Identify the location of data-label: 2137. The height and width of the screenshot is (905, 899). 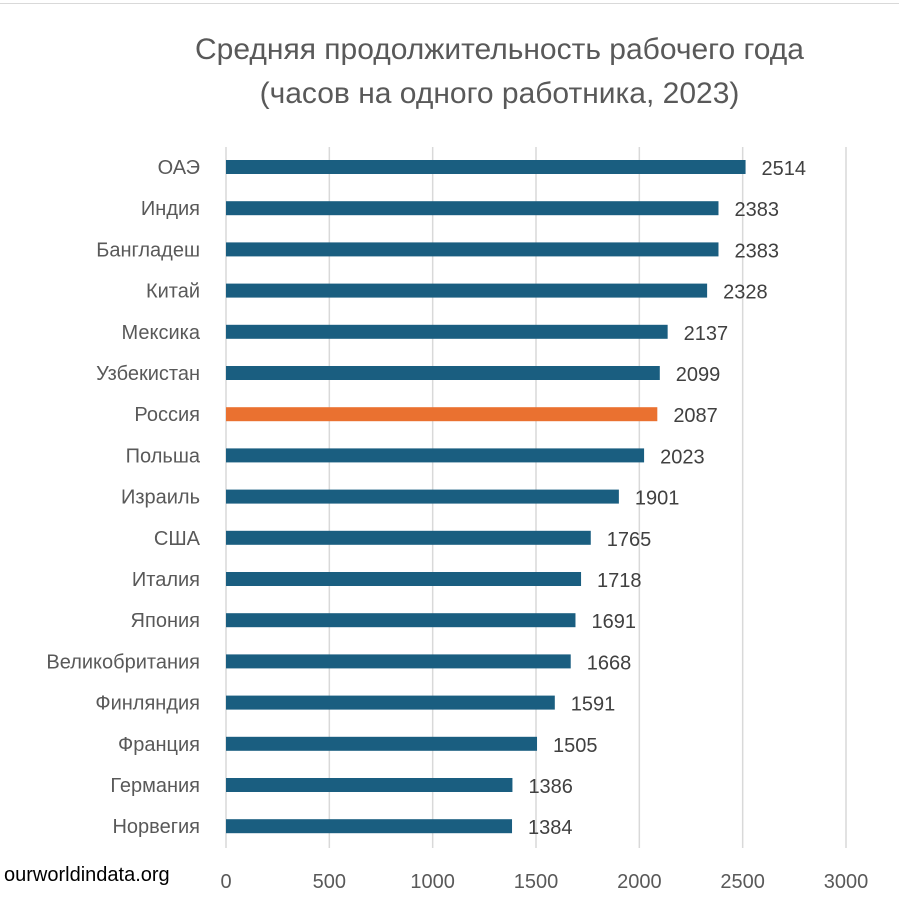
(706, 334).